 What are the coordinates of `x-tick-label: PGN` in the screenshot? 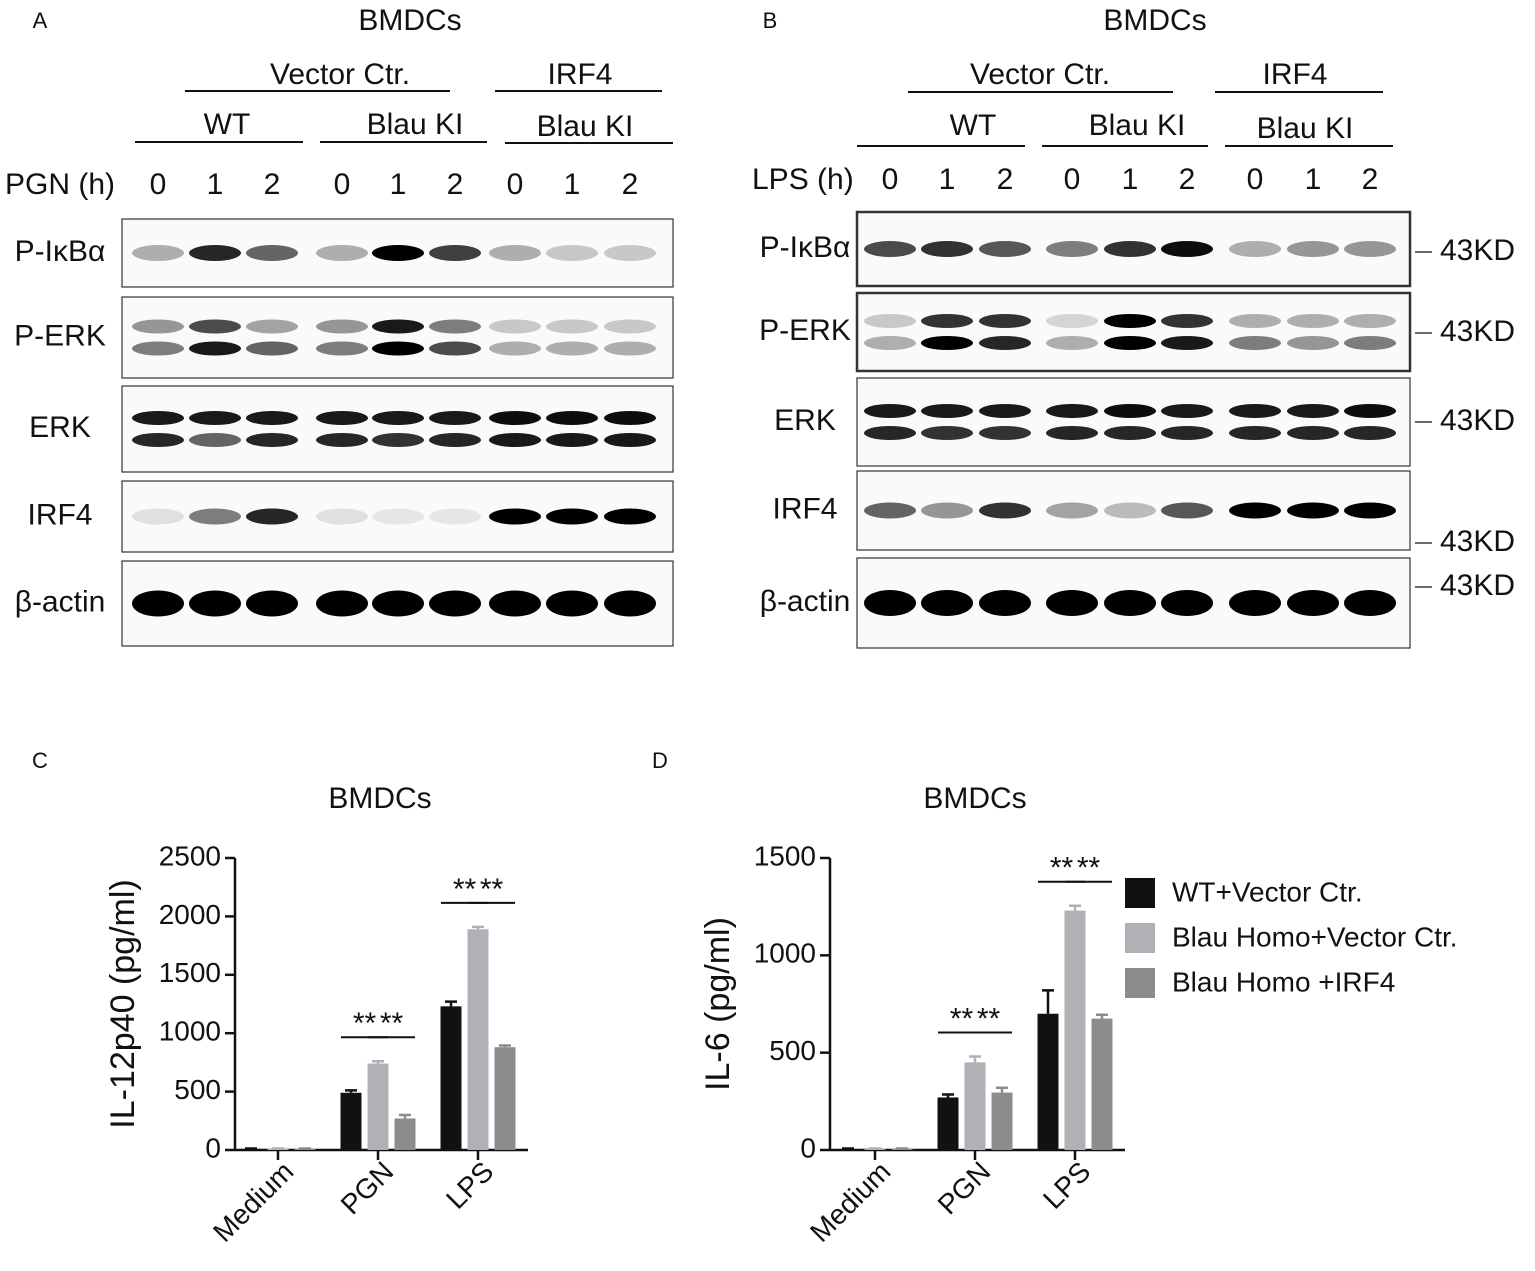 It's located at (367, 1188).